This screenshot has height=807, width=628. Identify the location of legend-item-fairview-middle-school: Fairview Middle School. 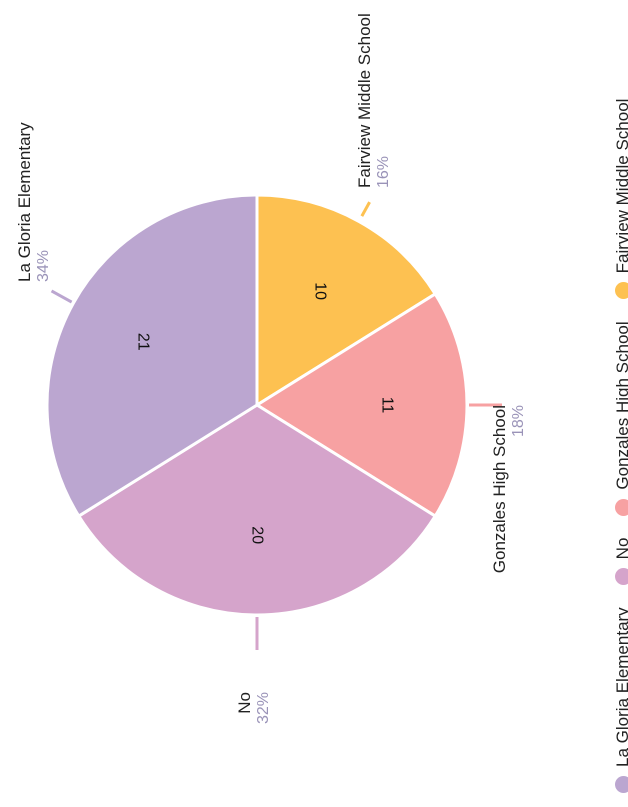
(620, 199).